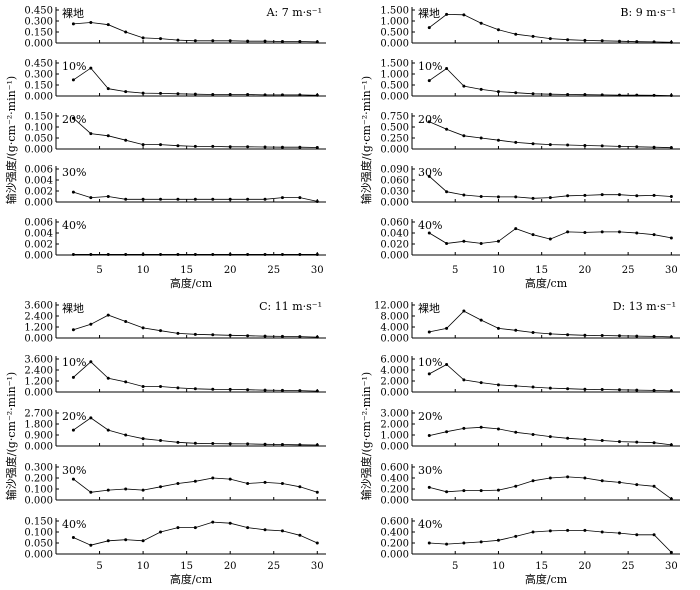 The image size is (700, 590). Describe the element at coordinates (541, 270) in the screenshot. I see `x-tick-label: 15` at that location.